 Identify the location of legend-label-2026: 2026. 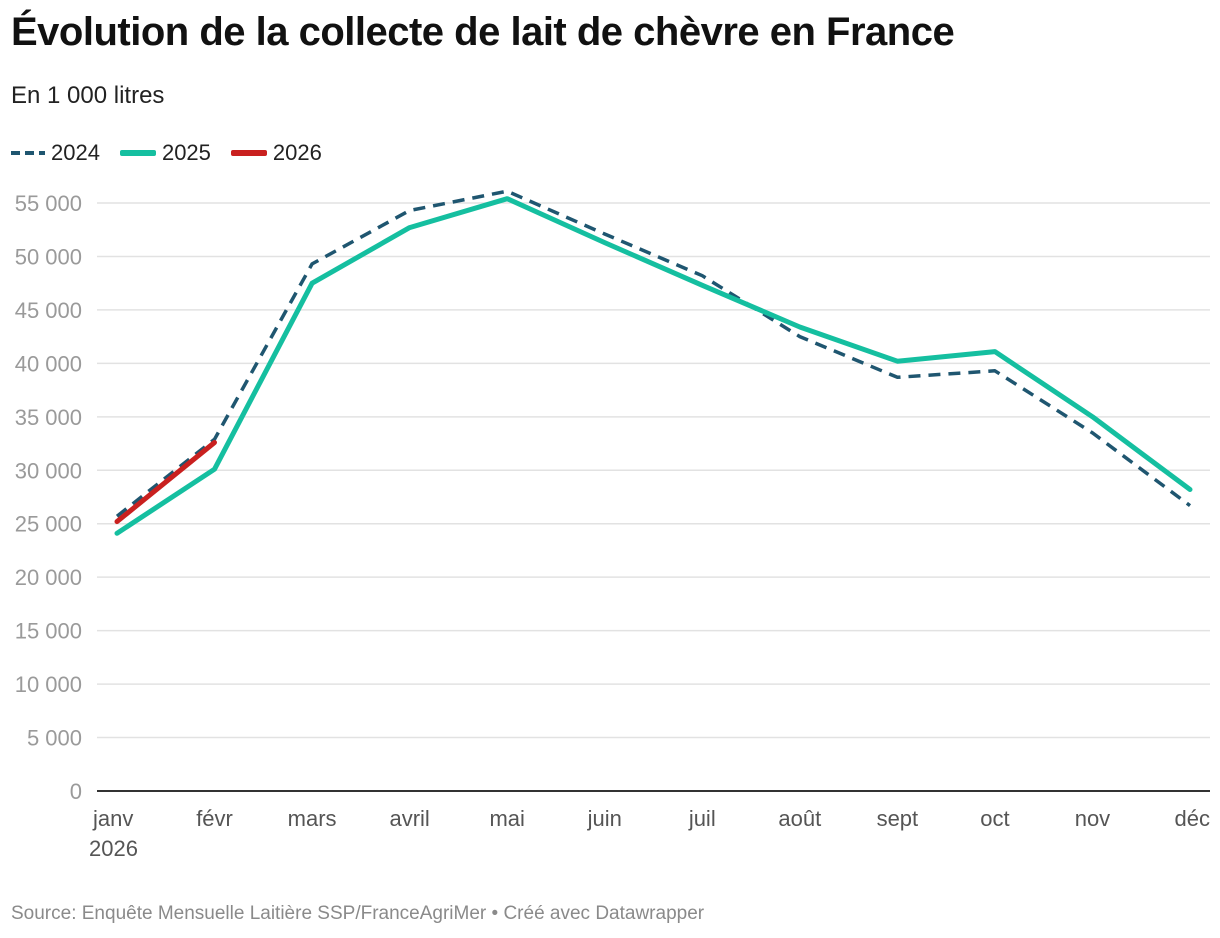
(297, 152).